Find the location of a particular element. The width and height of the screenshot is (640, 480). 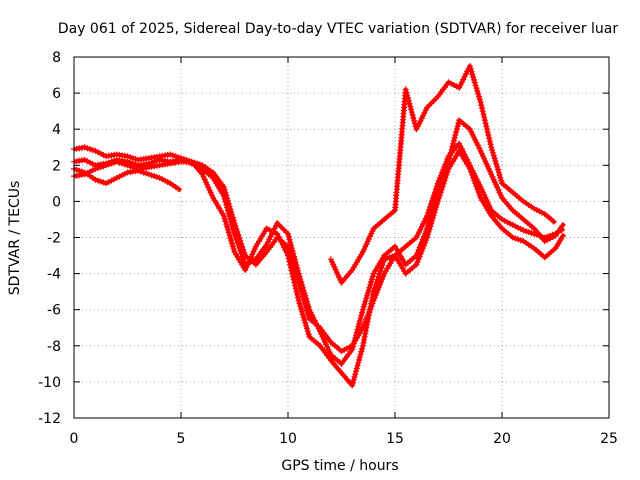

y-tick-label: -6 is located at coordinates (54, 311).